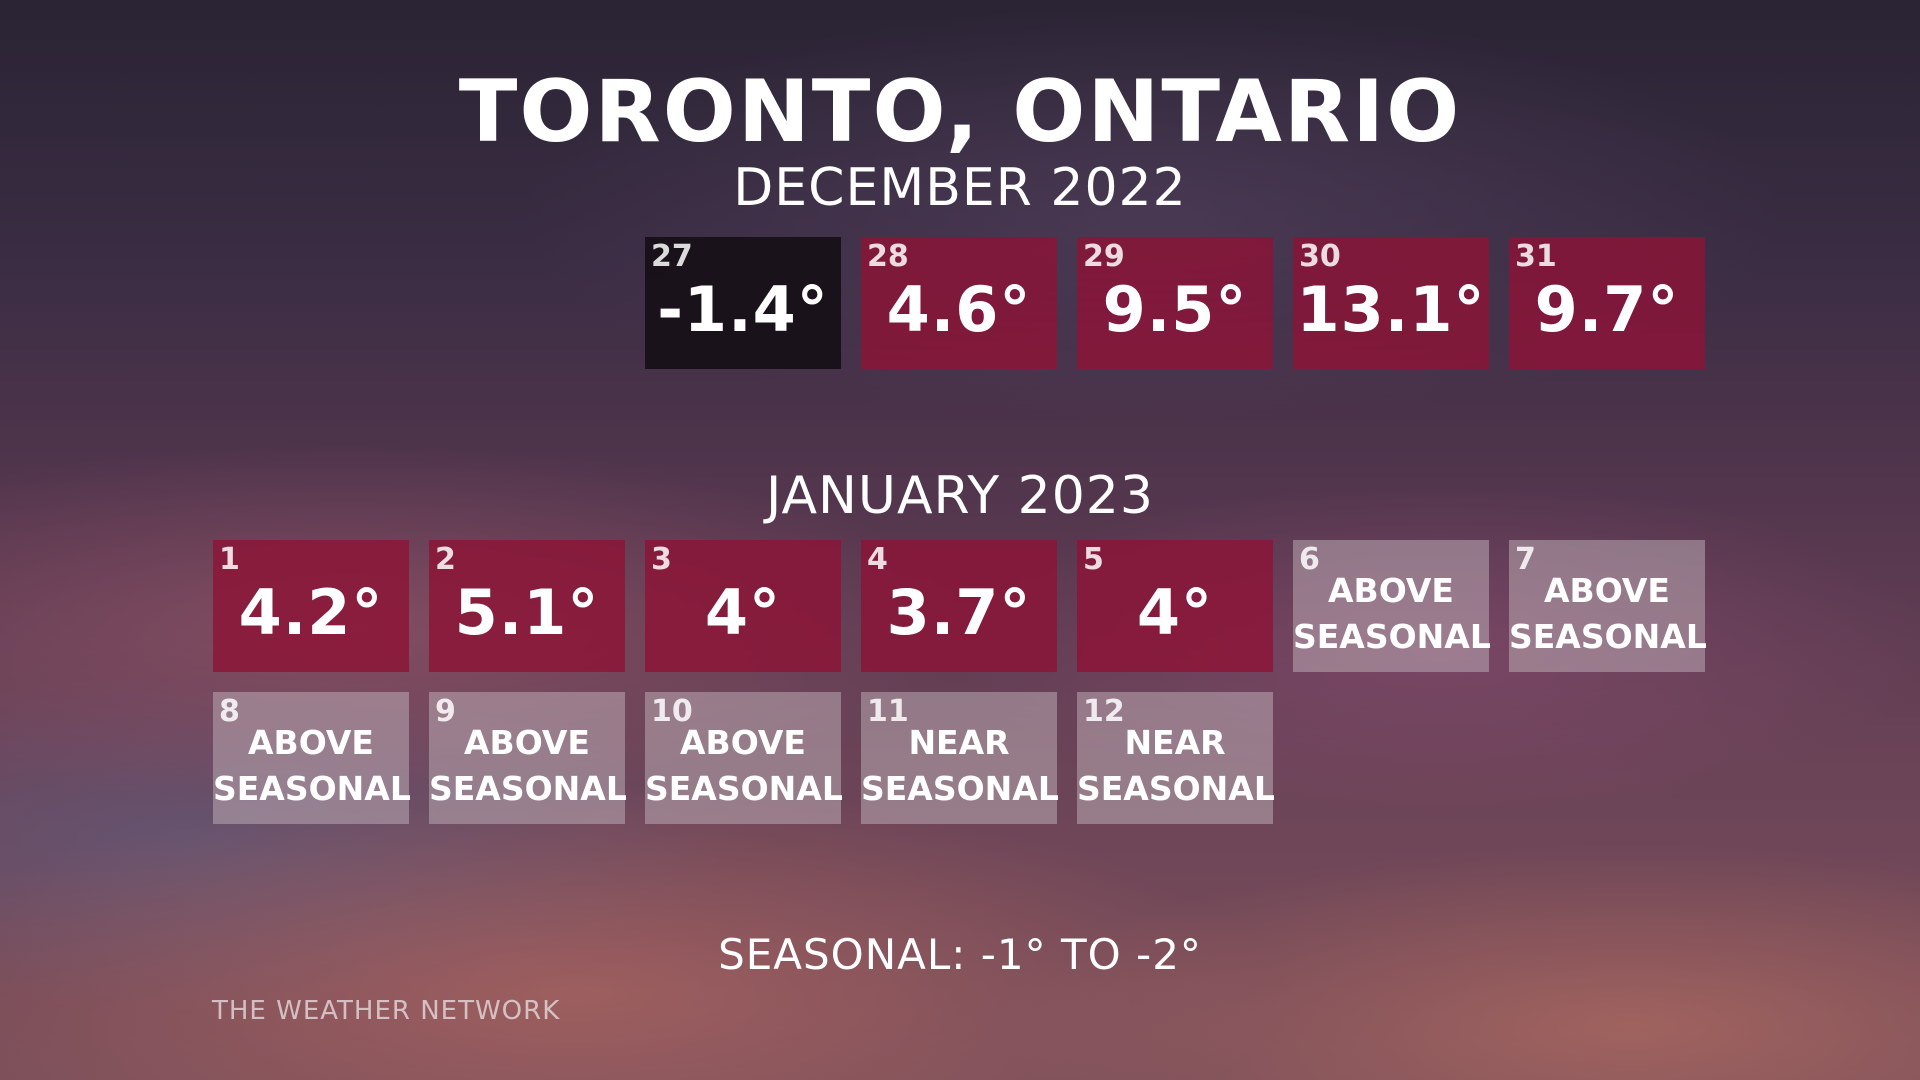  I want to click on temperature-value: 5.1°, so click(527, 612).